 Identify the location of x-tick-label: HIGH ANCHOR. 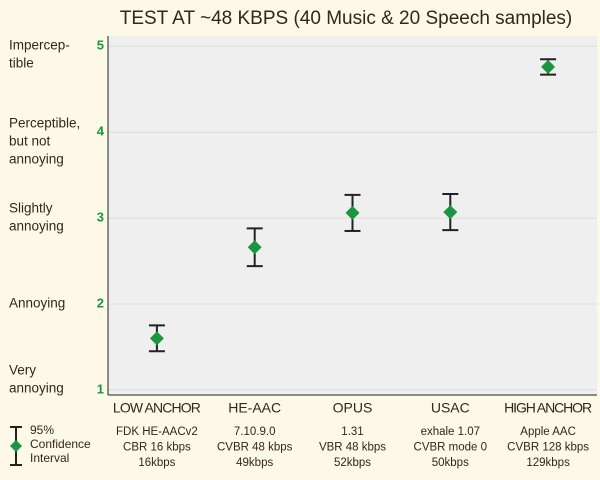
(548, 408).